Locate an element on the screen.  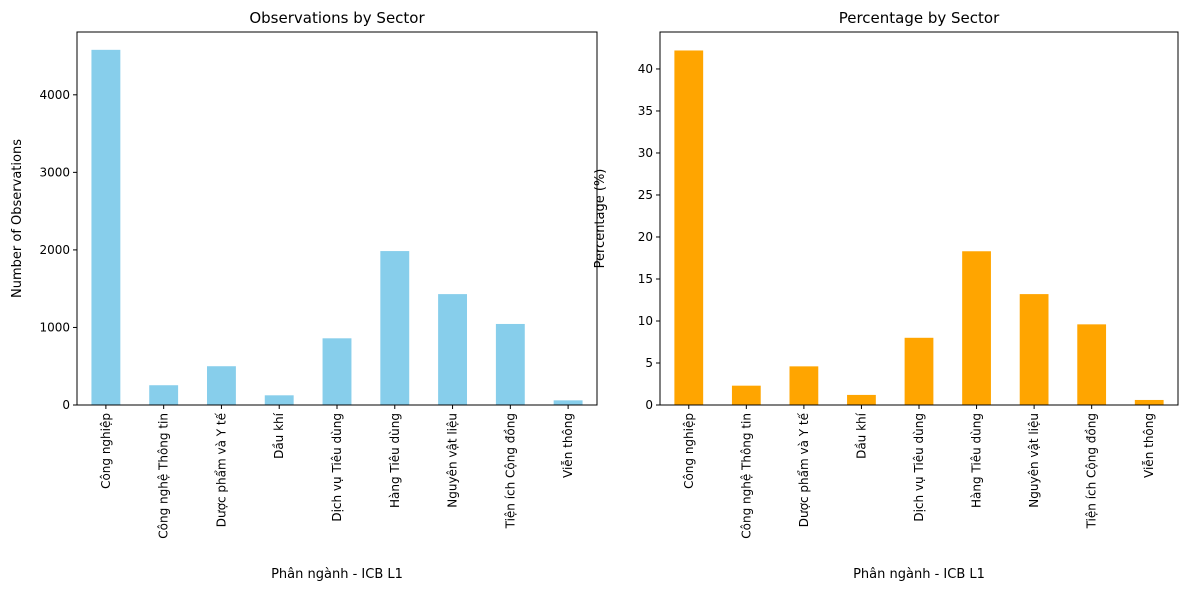
y-tick-label: 10 is located at coordinates (645, 321).